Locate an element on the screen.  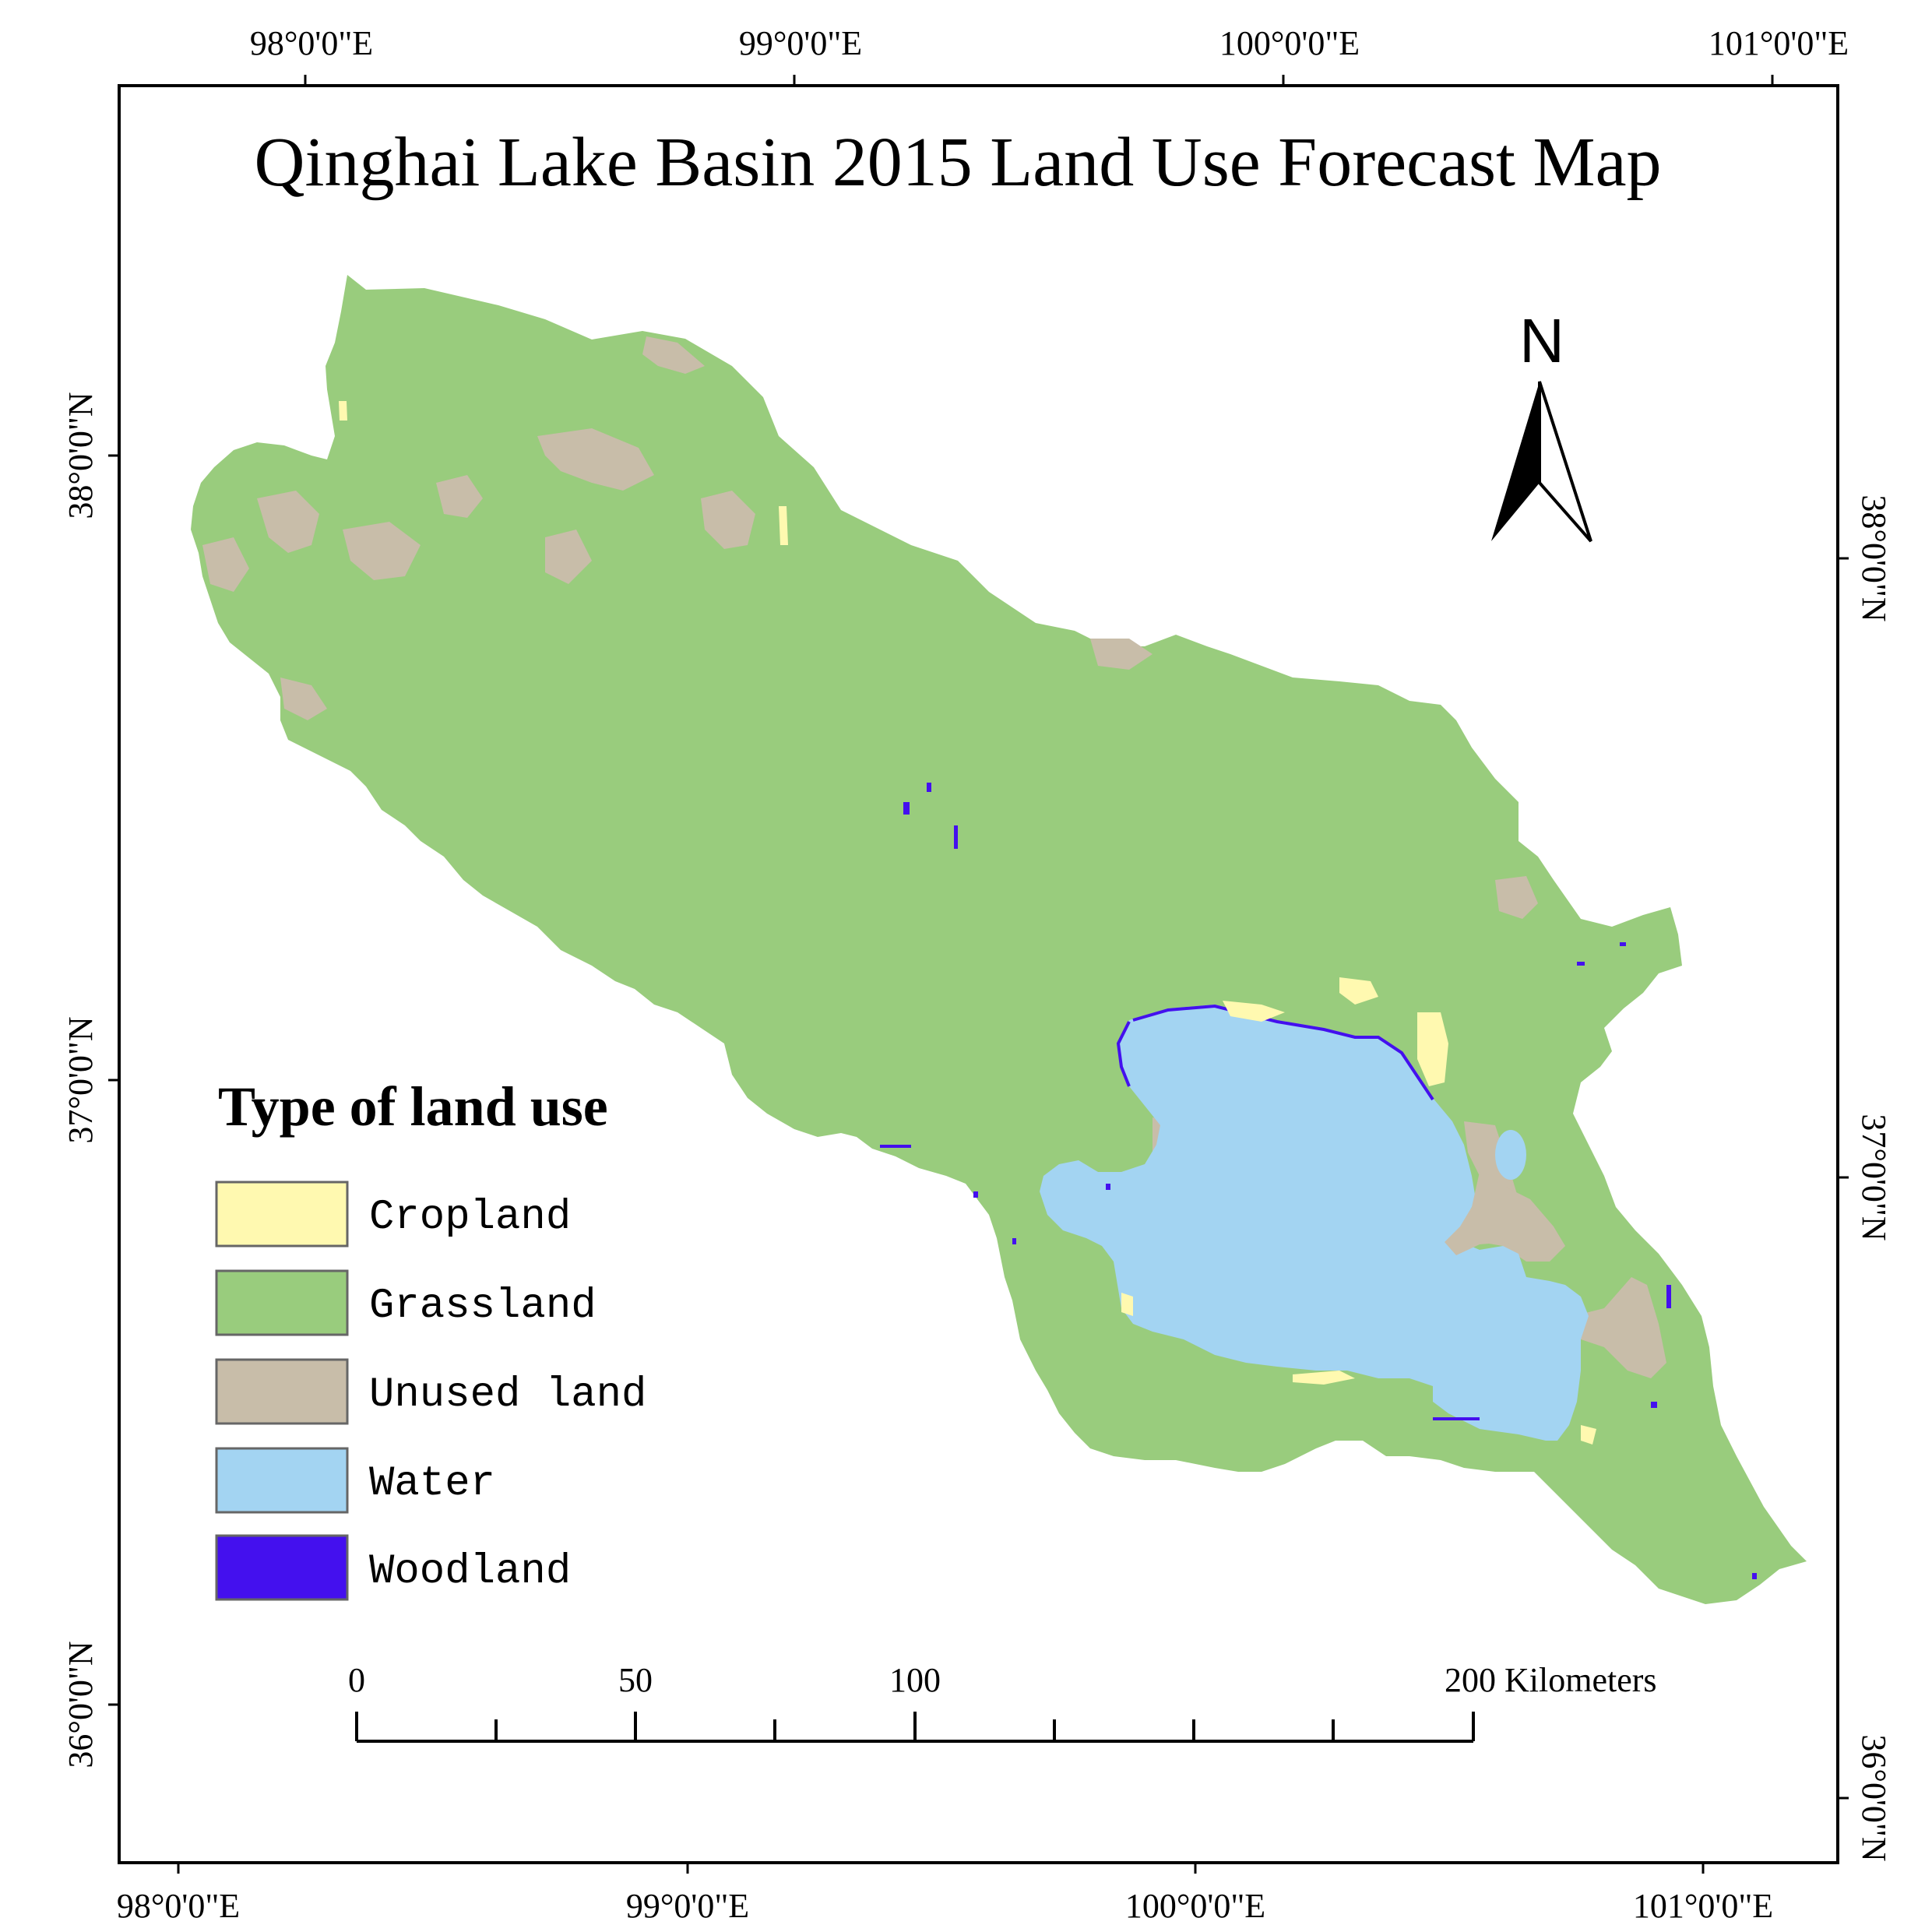
north-arrow-right-half-icon is located at coordinates (1565, 462).